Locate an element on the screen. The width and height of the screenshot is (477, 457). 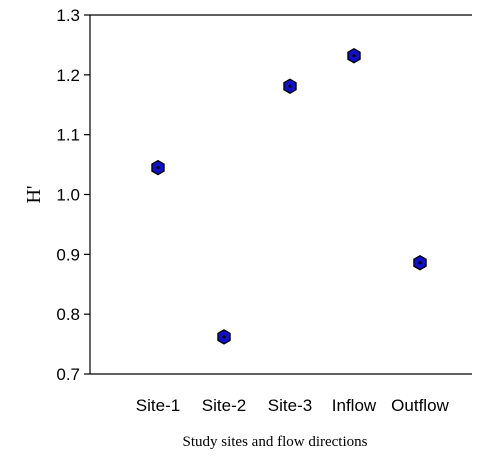
x-tick-label: Site-1 is located at coordinates (158, 405).